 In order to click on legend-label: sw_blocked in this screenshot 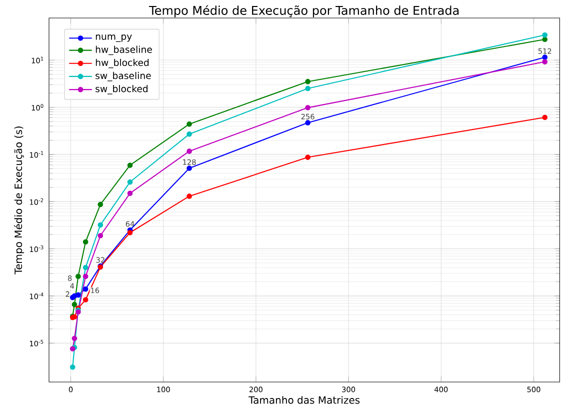, I will do `click(122, 89)`.